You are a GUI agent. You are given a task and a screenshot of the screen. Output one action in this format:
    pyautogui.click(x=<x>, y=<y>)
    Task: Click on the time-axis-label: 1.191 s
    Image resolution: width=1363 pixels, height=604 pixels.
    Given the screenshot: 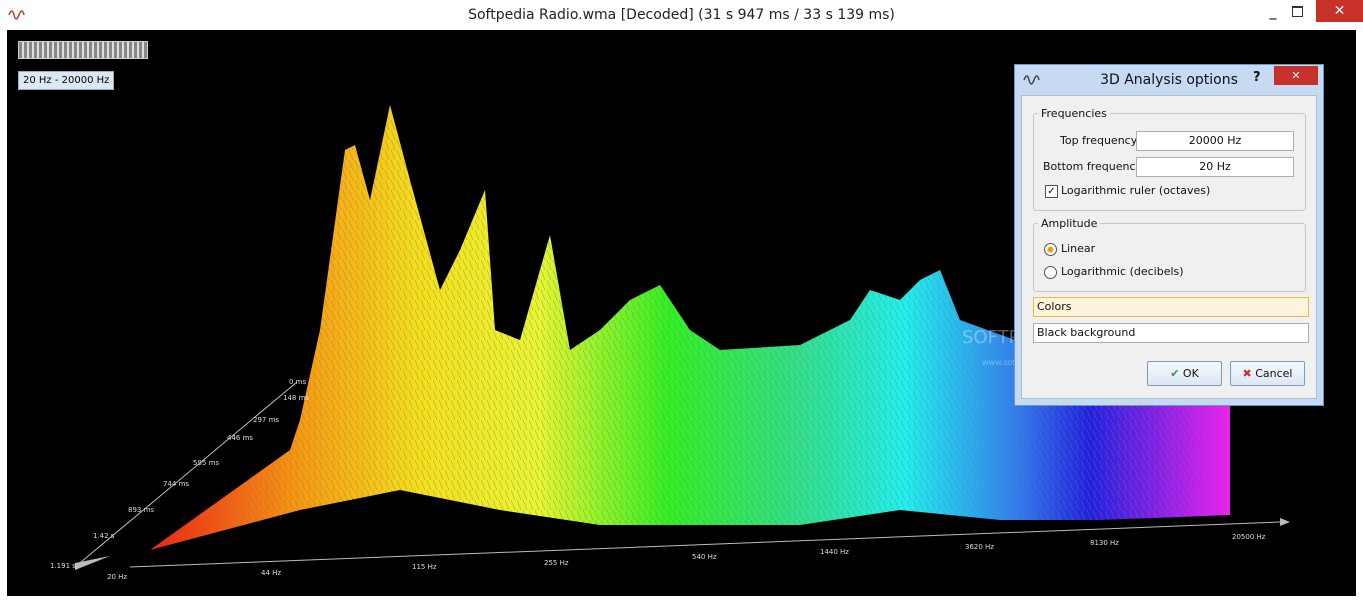 What is the action you would take?
    pyautogui.click(x=63, y=566)
    